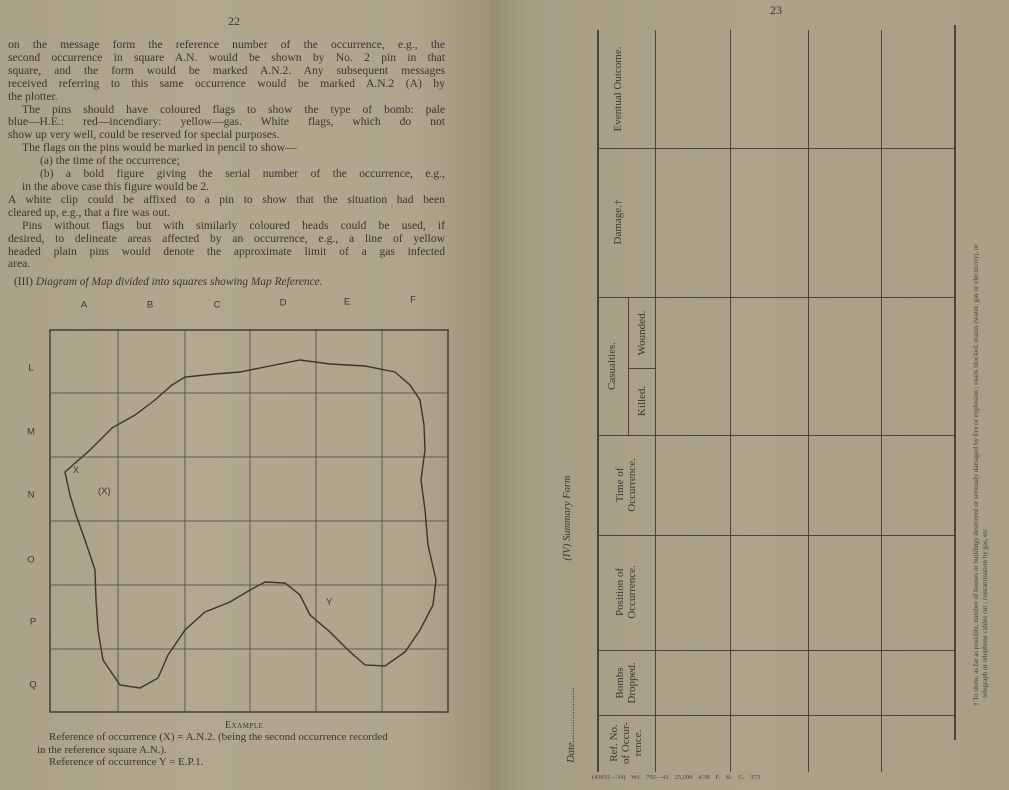 The image size is (1009, 790). Describe the element at coordinates (76, 470) in the screenshot. I see `point-x-label: X` at that location.